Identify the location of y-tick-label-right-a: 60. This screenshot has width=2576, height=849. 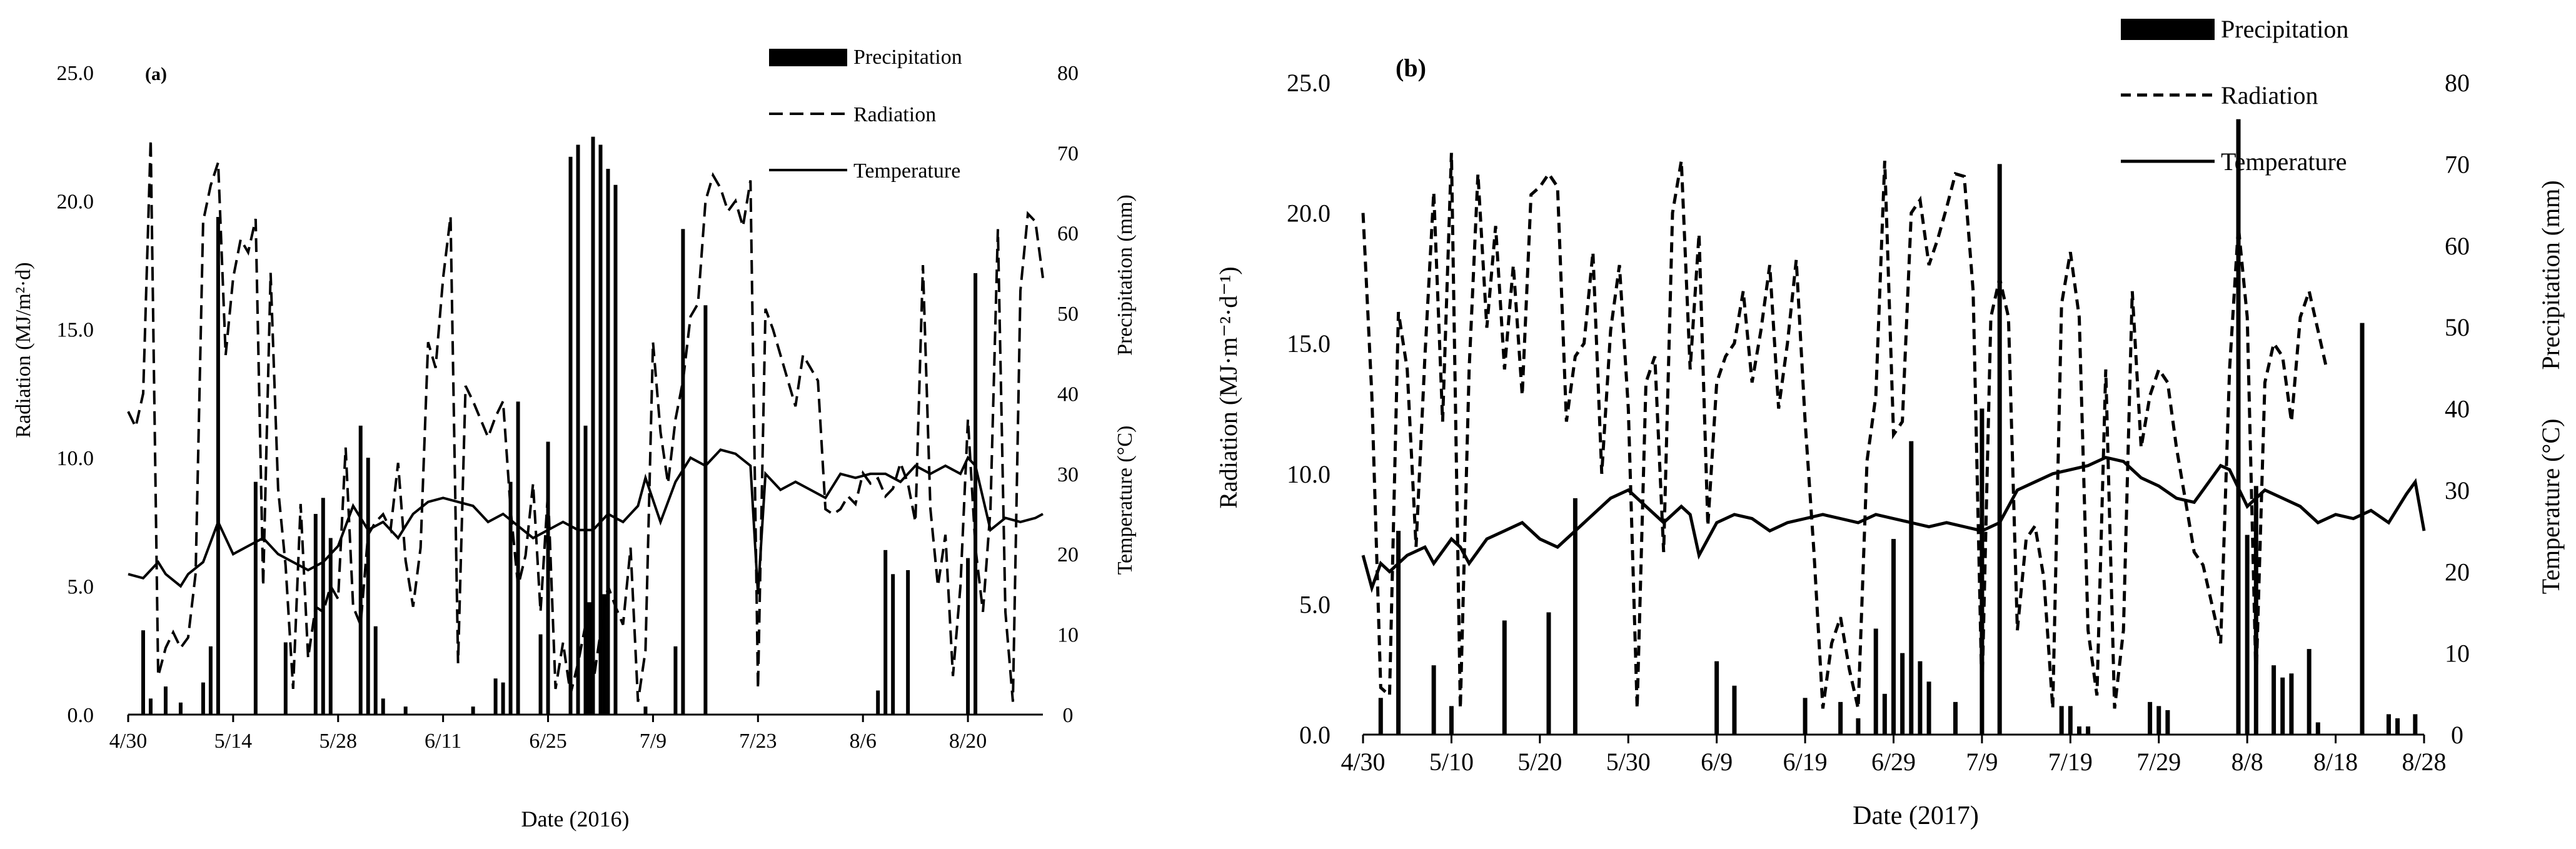
(1068, 235).